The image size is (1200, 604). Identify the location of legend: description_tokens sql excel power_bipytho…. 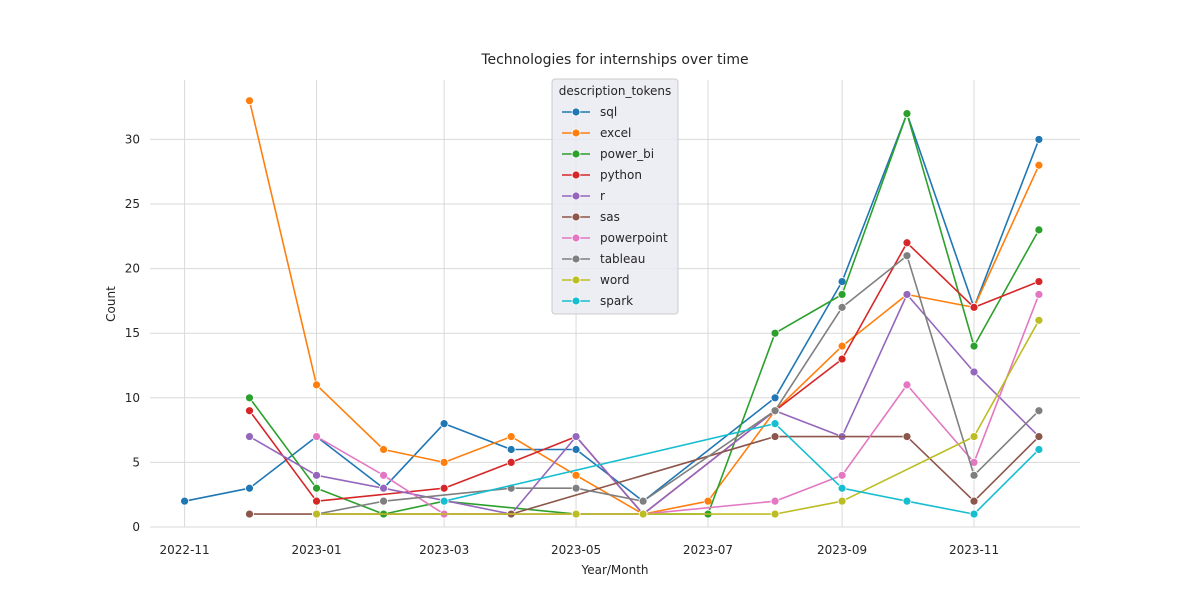
(615, 196).